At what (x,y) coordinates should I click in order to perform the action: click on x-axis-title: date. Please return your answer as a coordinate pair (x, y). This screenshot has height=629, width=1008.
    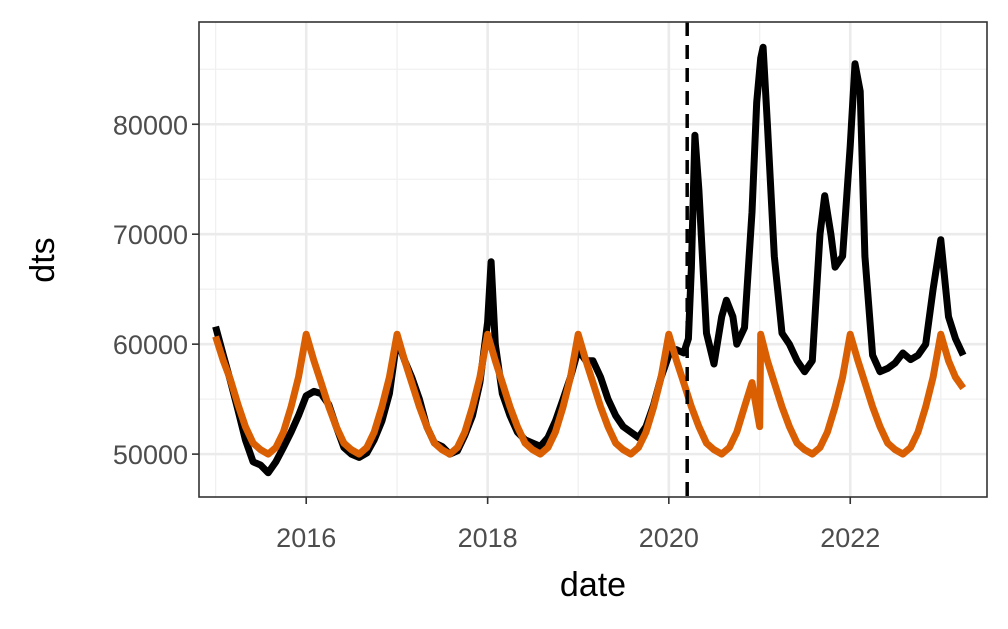
    Looking at the image, I should click on (593, 585).